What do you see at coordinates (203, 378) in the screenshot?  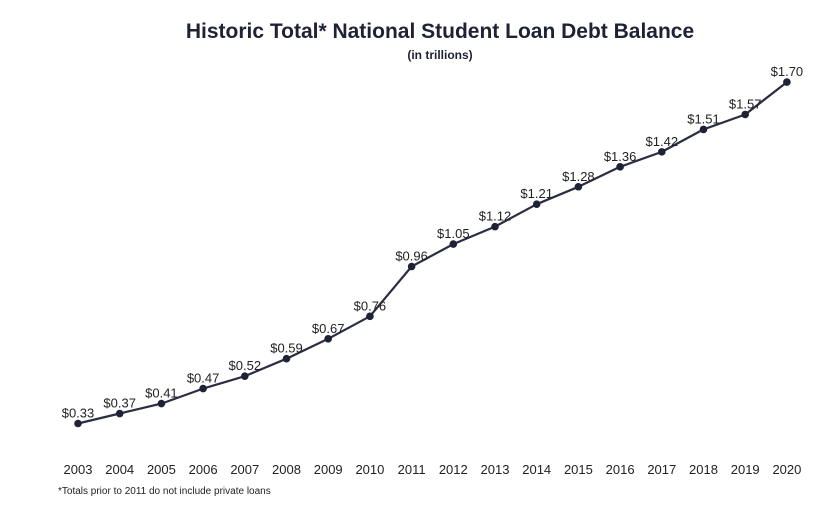 I see `data-label: $0.47` at bounding box center [203, 378].